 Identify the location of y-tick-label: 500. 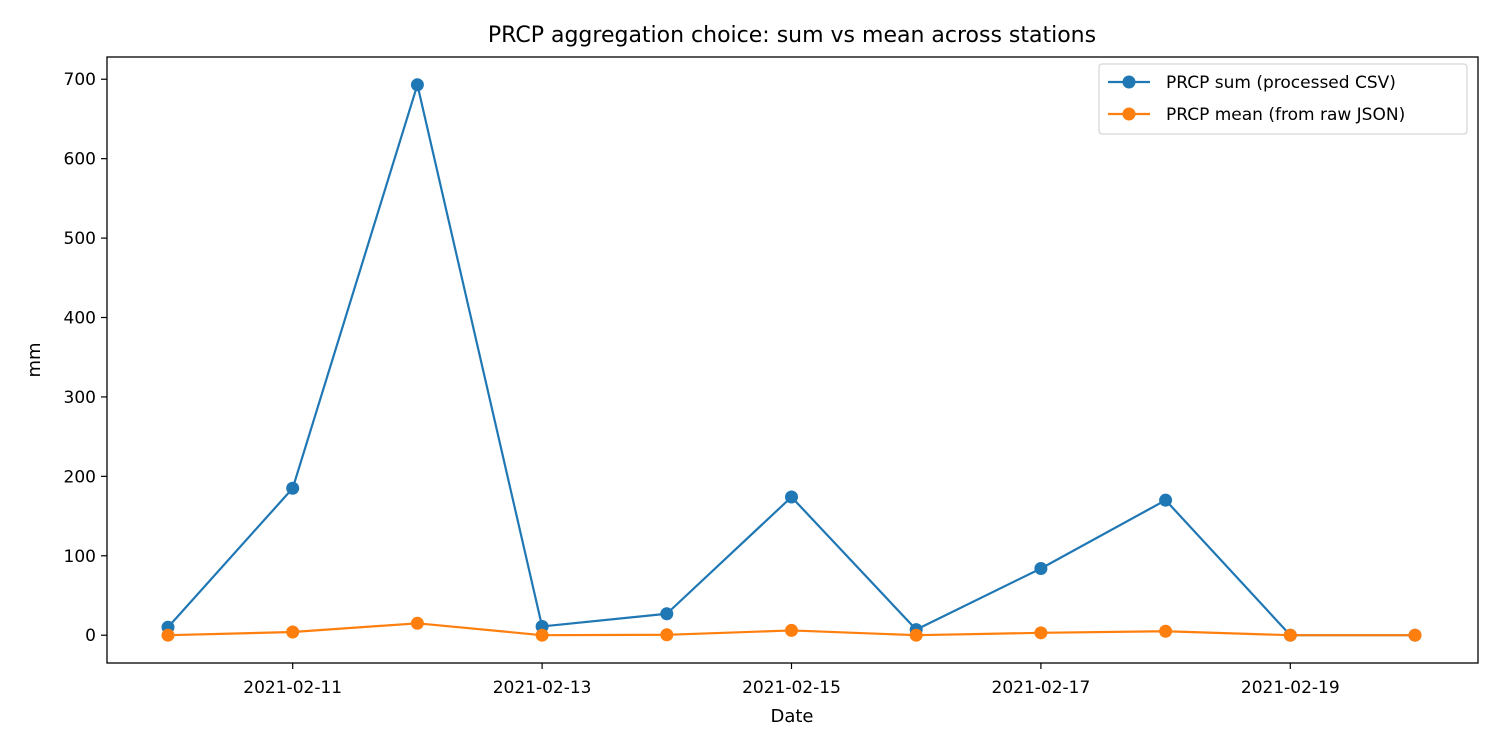
(80, 239).